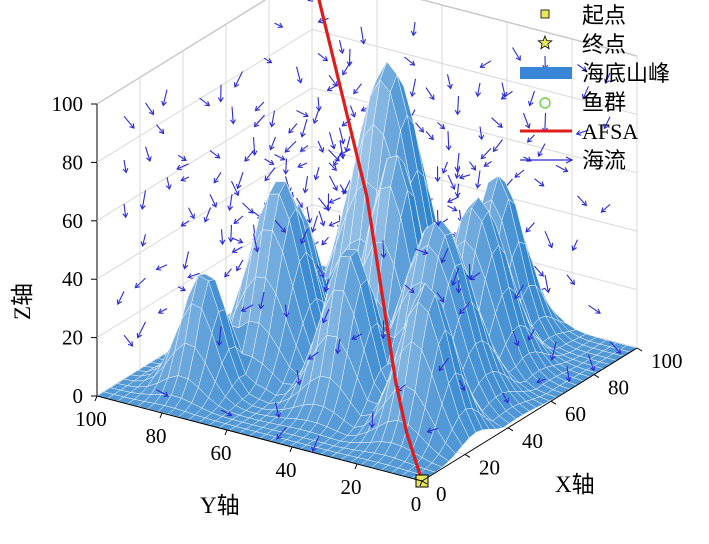 This screenshot has height=544, width=709. Describe the element at coordinates (626, 73) in the screenshot. I see `legend-label: 海底山峰` at that location.